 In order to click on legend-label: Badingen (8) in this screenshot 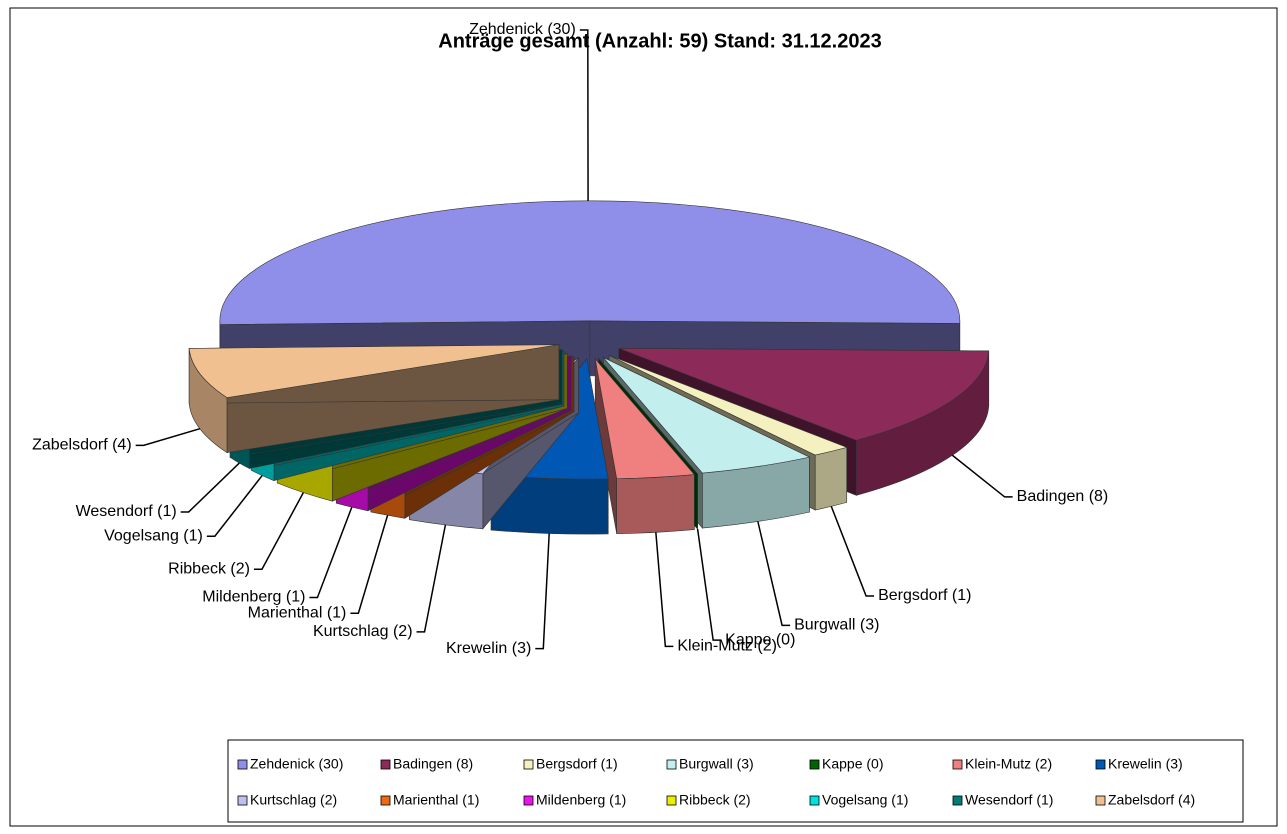, I will do `click(433, 764)`.